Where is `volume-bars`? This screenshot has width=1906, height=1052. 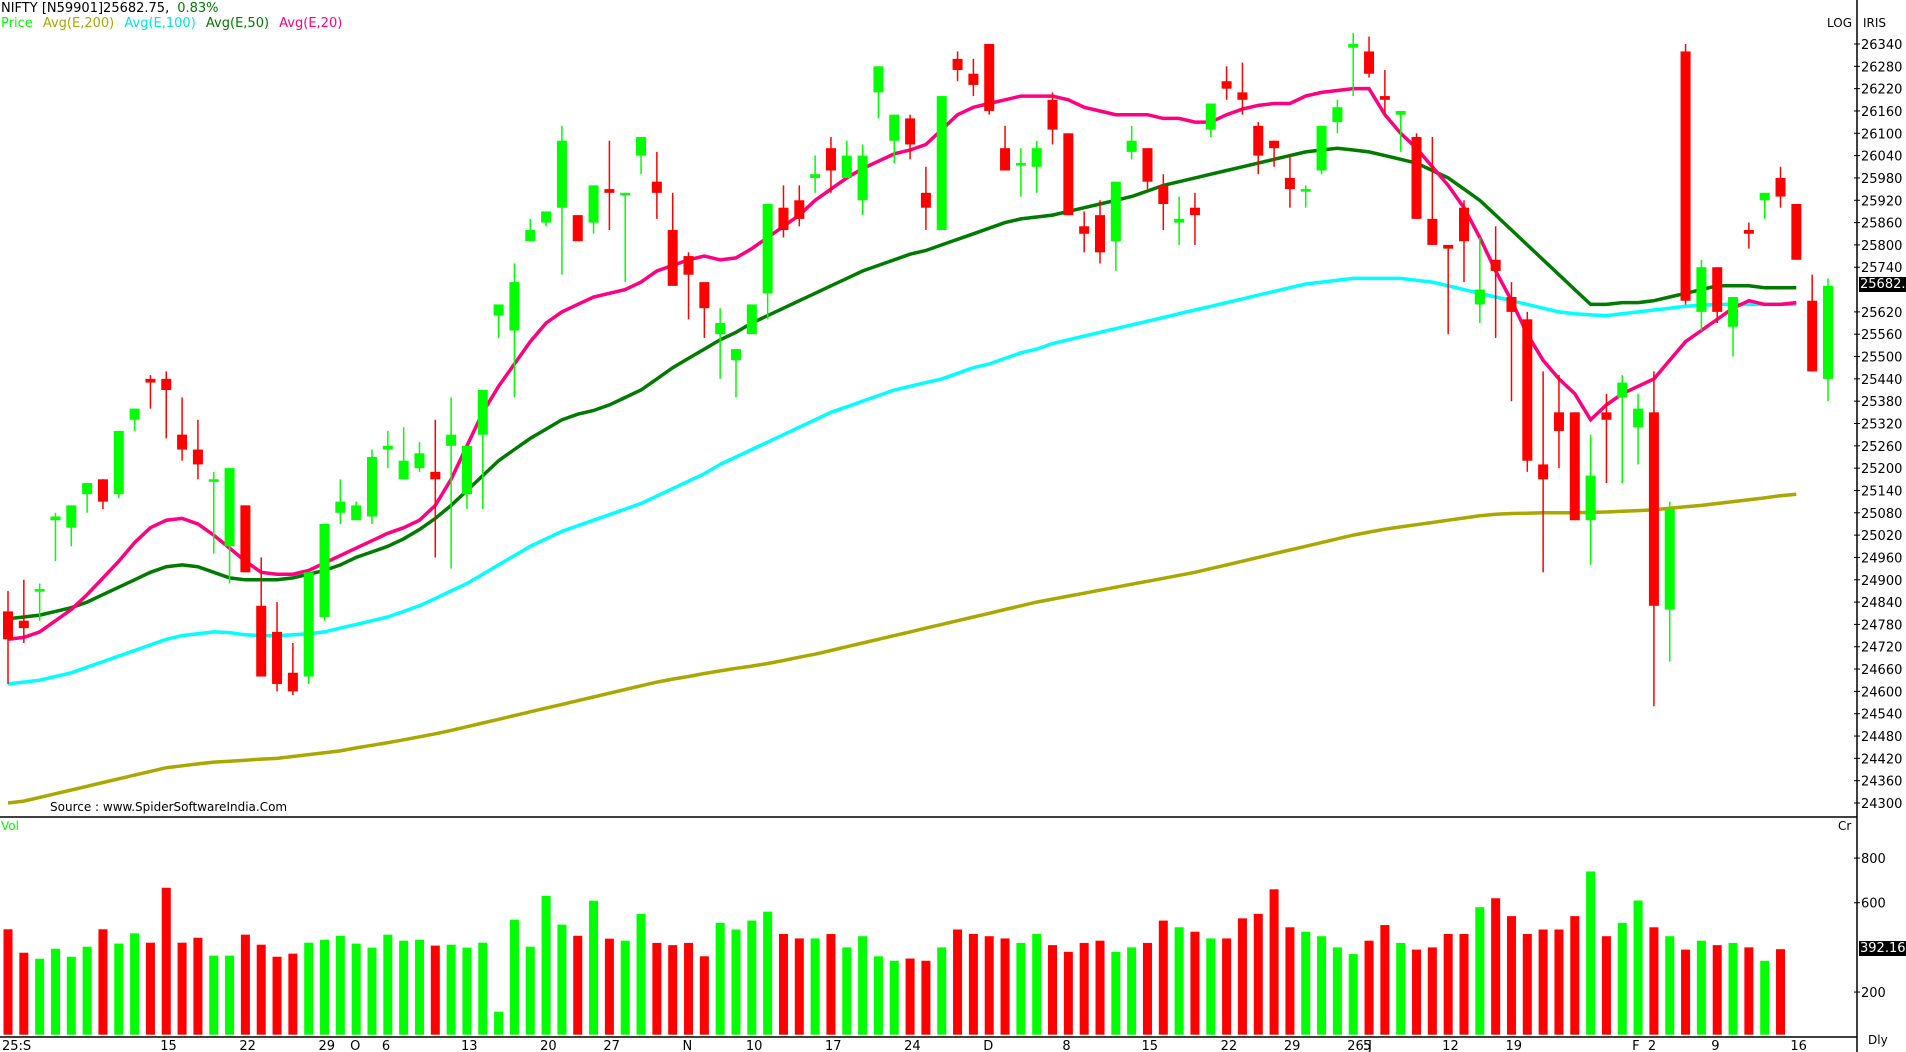
volume-bars is located at coordinates (894, 953).